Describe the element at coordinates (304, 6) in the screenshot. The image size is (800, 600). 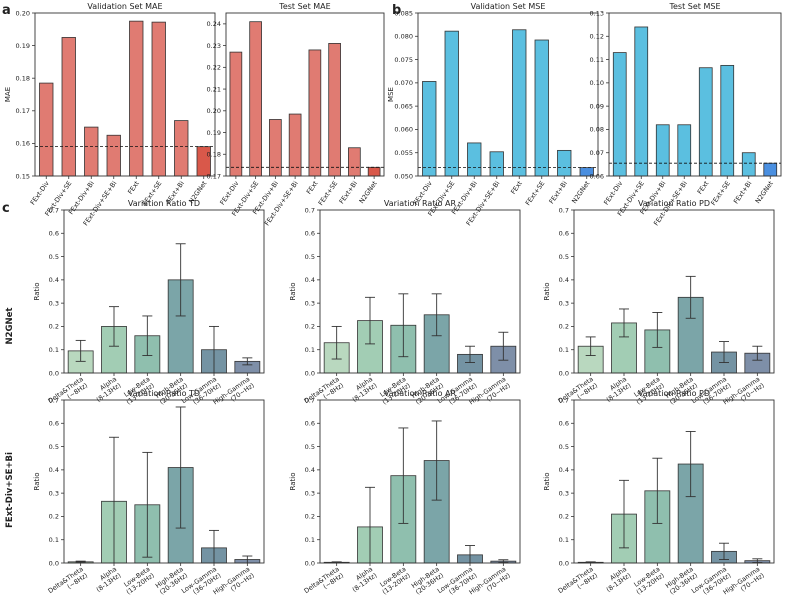
I see `chart-title: Test Set MAE` at that location.